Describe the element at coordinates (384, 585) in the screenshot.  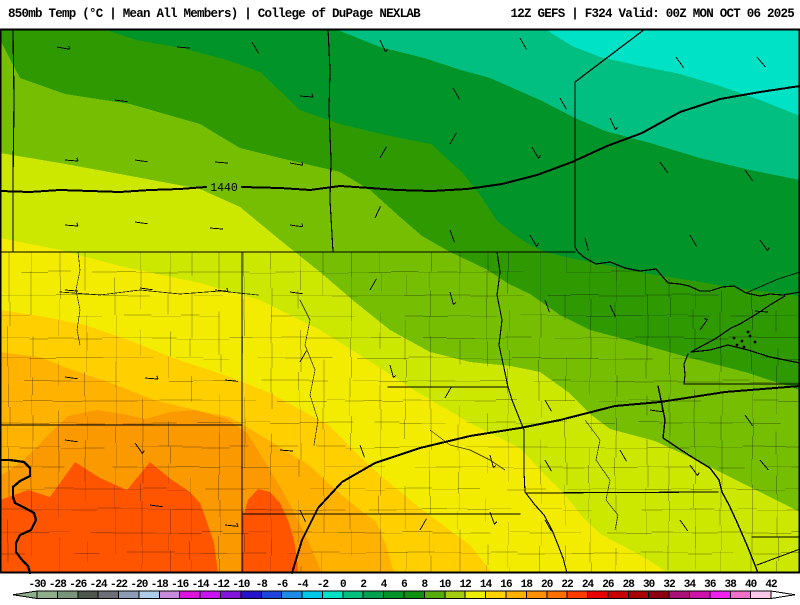
I see `svg-text: 4` at that location.